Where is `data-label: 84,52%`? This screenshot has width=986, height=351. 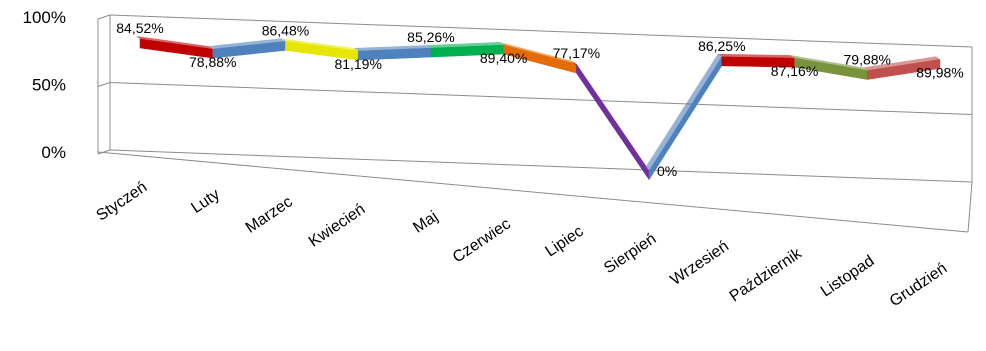 data-label: 84,52% is located at coordinates (139, 28).